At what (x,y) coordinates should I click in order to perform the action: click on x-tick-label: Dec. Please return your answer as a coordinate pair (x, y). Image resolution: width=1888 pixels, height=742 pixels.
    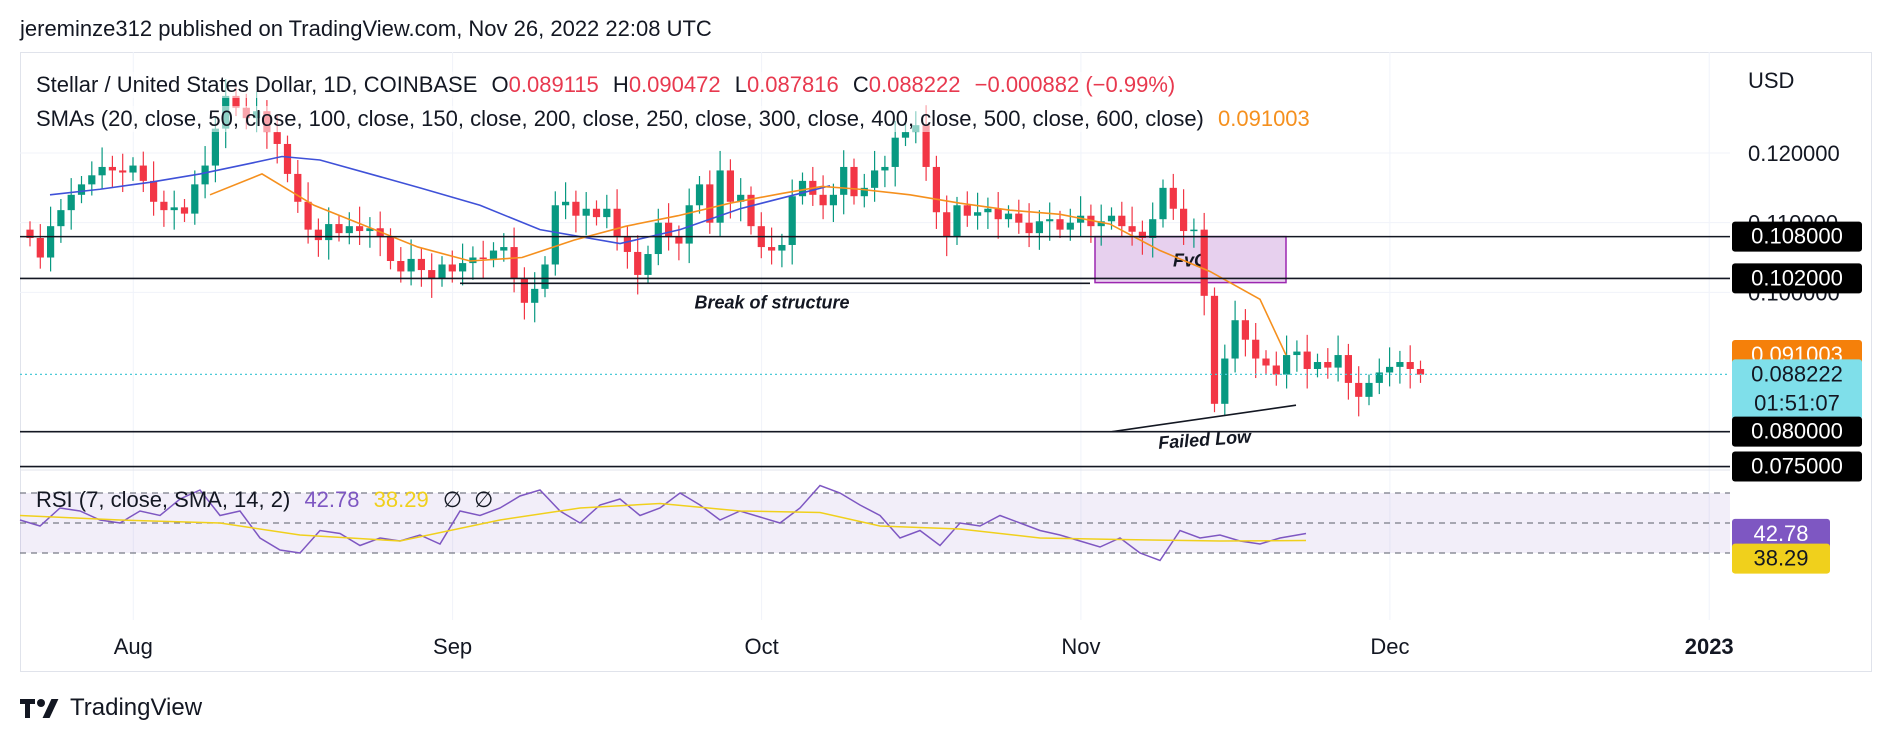
    Looking at the image, I should click on (1389, 646).